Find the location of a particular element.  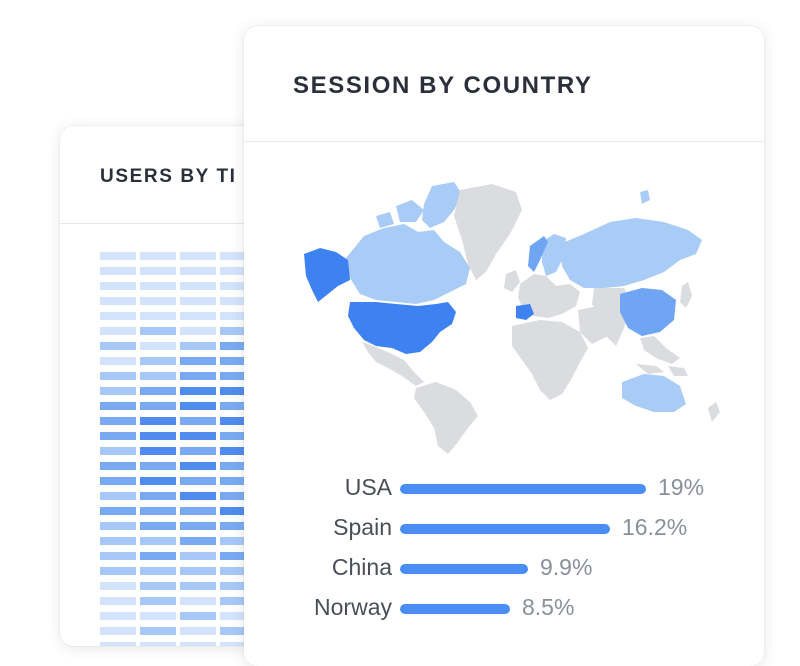

country-row: Spain 16.2% is located at coordinates (504, 529).